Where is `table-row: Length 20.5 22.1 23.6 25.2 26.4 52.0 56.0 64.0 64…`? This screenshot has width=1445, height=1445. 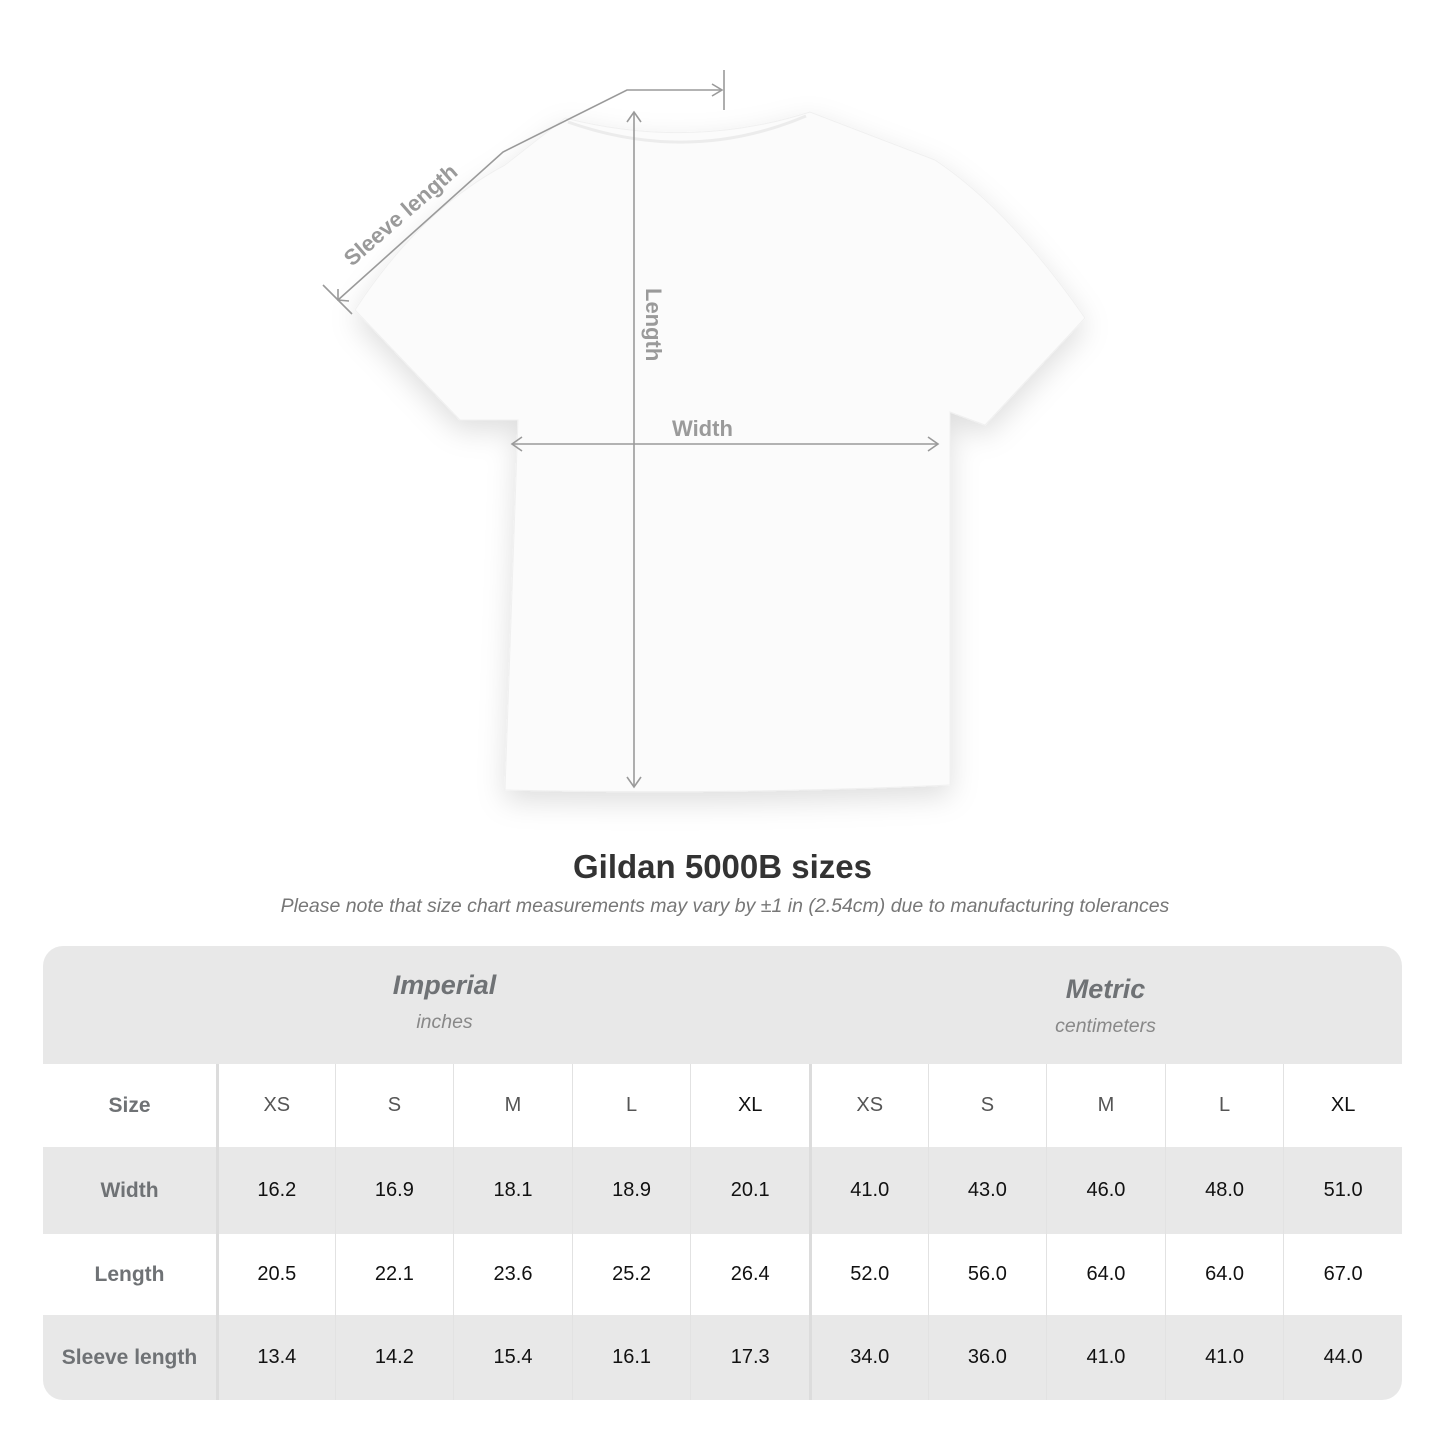
table-row: Length 20.5 22.1 23.6 25.2 26.4 52.0 56.0 64.0 64… is located at coordinates (722, 1274).